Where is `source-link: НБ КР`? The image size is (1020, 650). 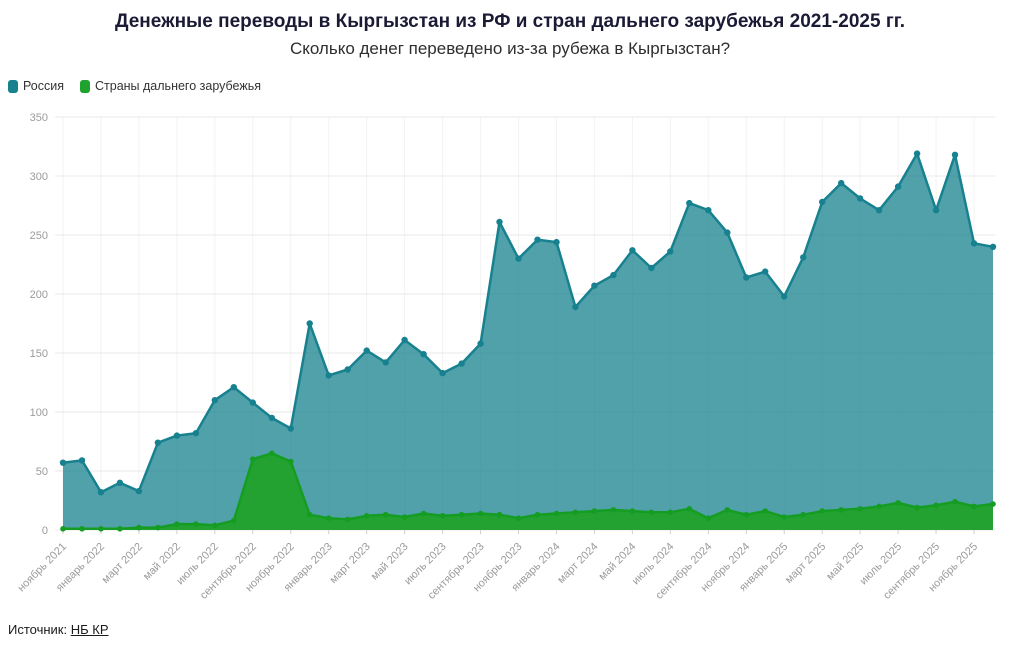 source-link: НБ КР is located at coordinates (89, 629).